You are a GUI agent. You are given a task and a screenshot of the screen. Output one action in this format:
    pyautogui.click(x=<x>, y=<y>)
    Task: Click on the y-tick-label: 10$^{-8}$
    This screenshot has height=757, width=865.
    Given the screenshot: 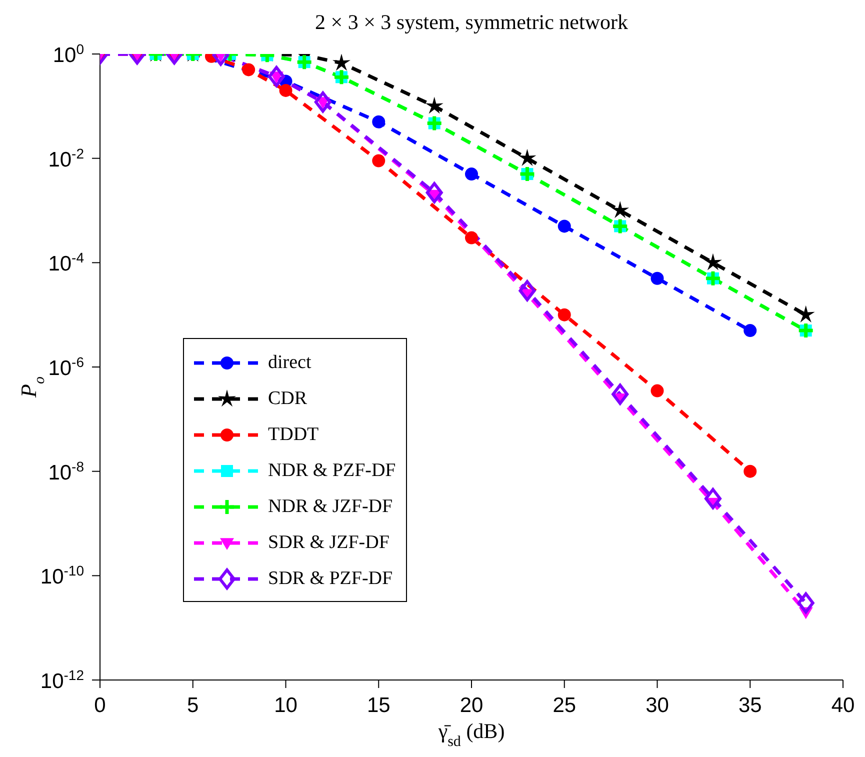 What is the action you would take?
    pyautogui.click(x=66, y=471)
    